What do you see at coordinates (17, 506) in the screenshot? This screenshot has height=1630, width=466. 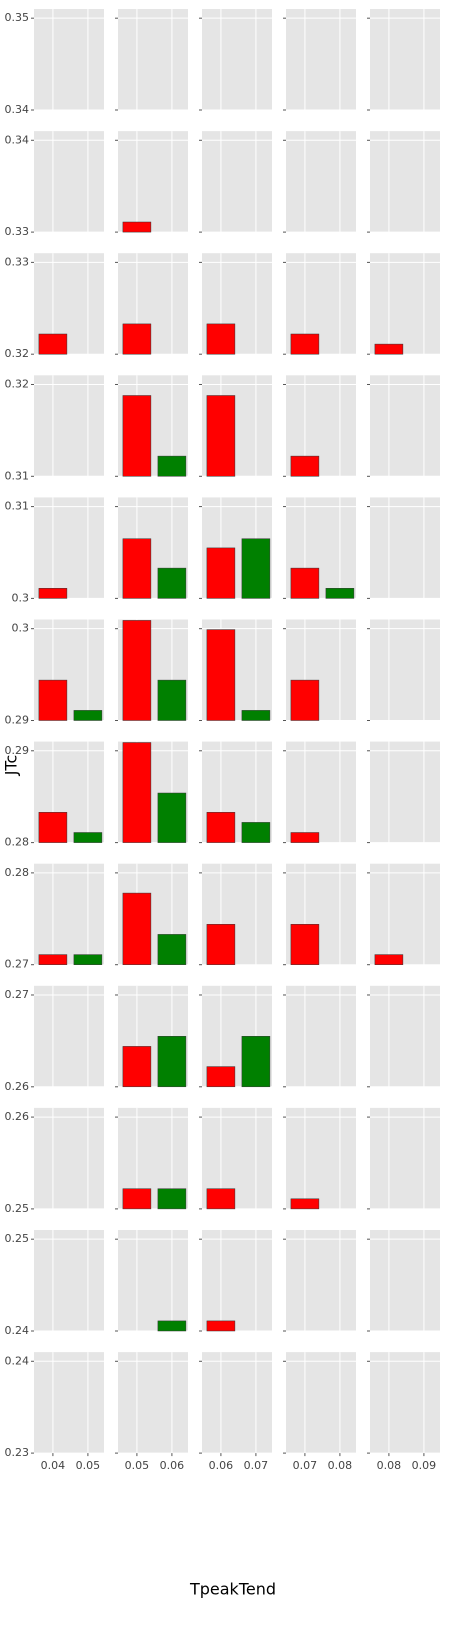 I see `y-tick-label: 0.31` at bounding box center [17, 506].